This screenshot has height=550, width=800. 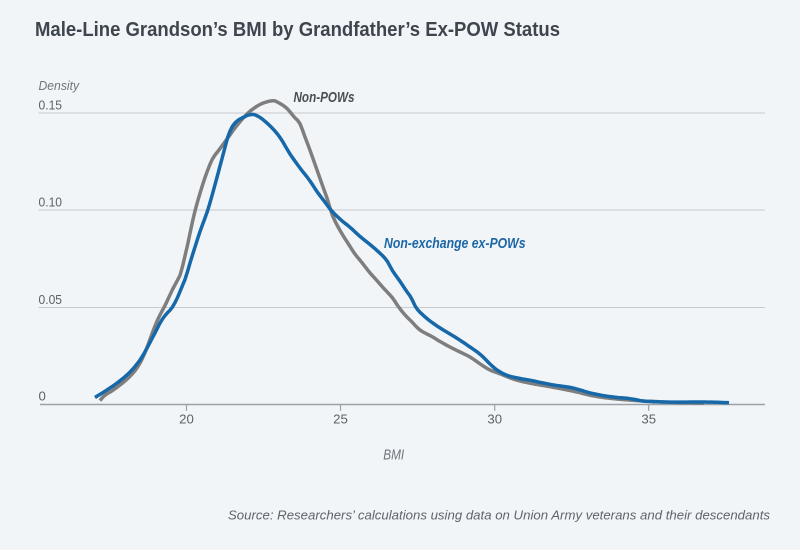 I want to click on svg-text: 25, so click(x=340, y=419).